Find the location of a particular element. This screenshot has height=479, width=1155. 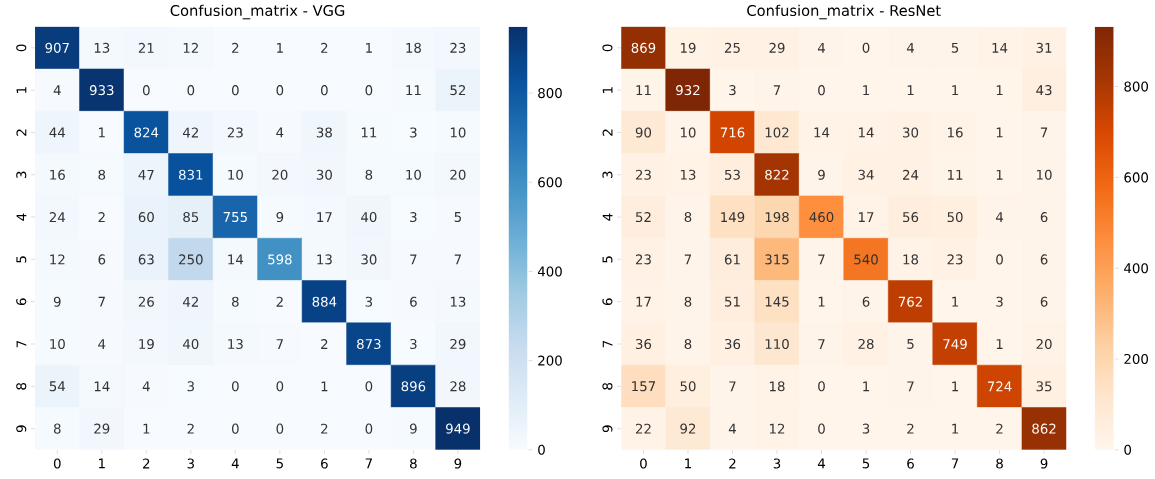

data-label: 540 is located at coordinates (866, 259).